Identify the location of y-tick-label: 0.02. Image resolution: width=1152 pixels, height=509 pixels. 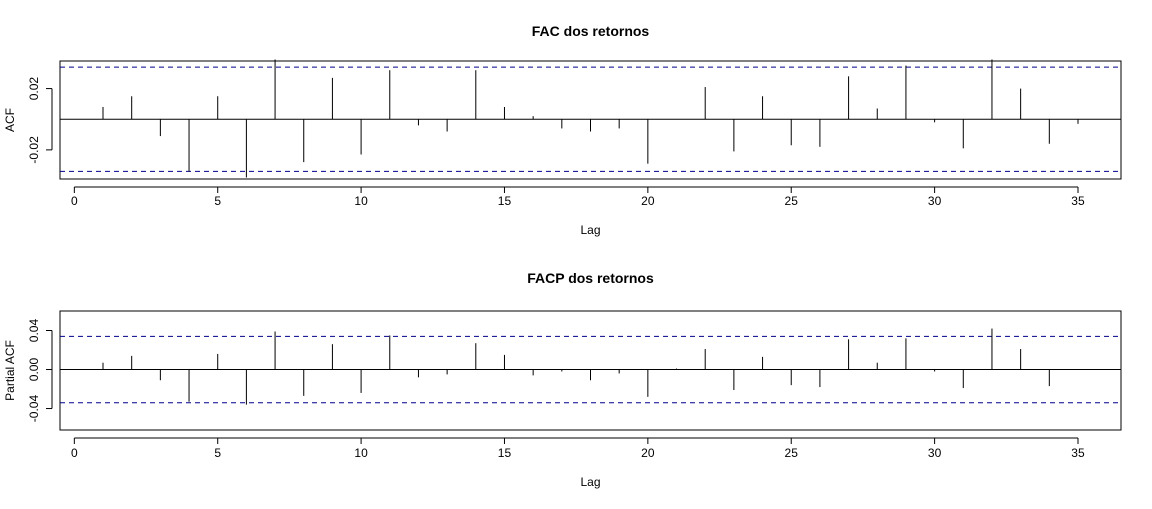
(34, 89).